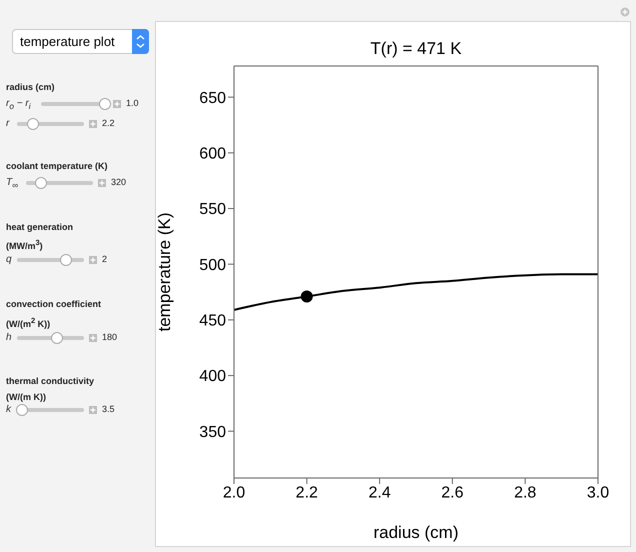 The image size is (636, 552). Describe the element at coordinates (9, 337) in the screenshot. I see `text: h` at that location.